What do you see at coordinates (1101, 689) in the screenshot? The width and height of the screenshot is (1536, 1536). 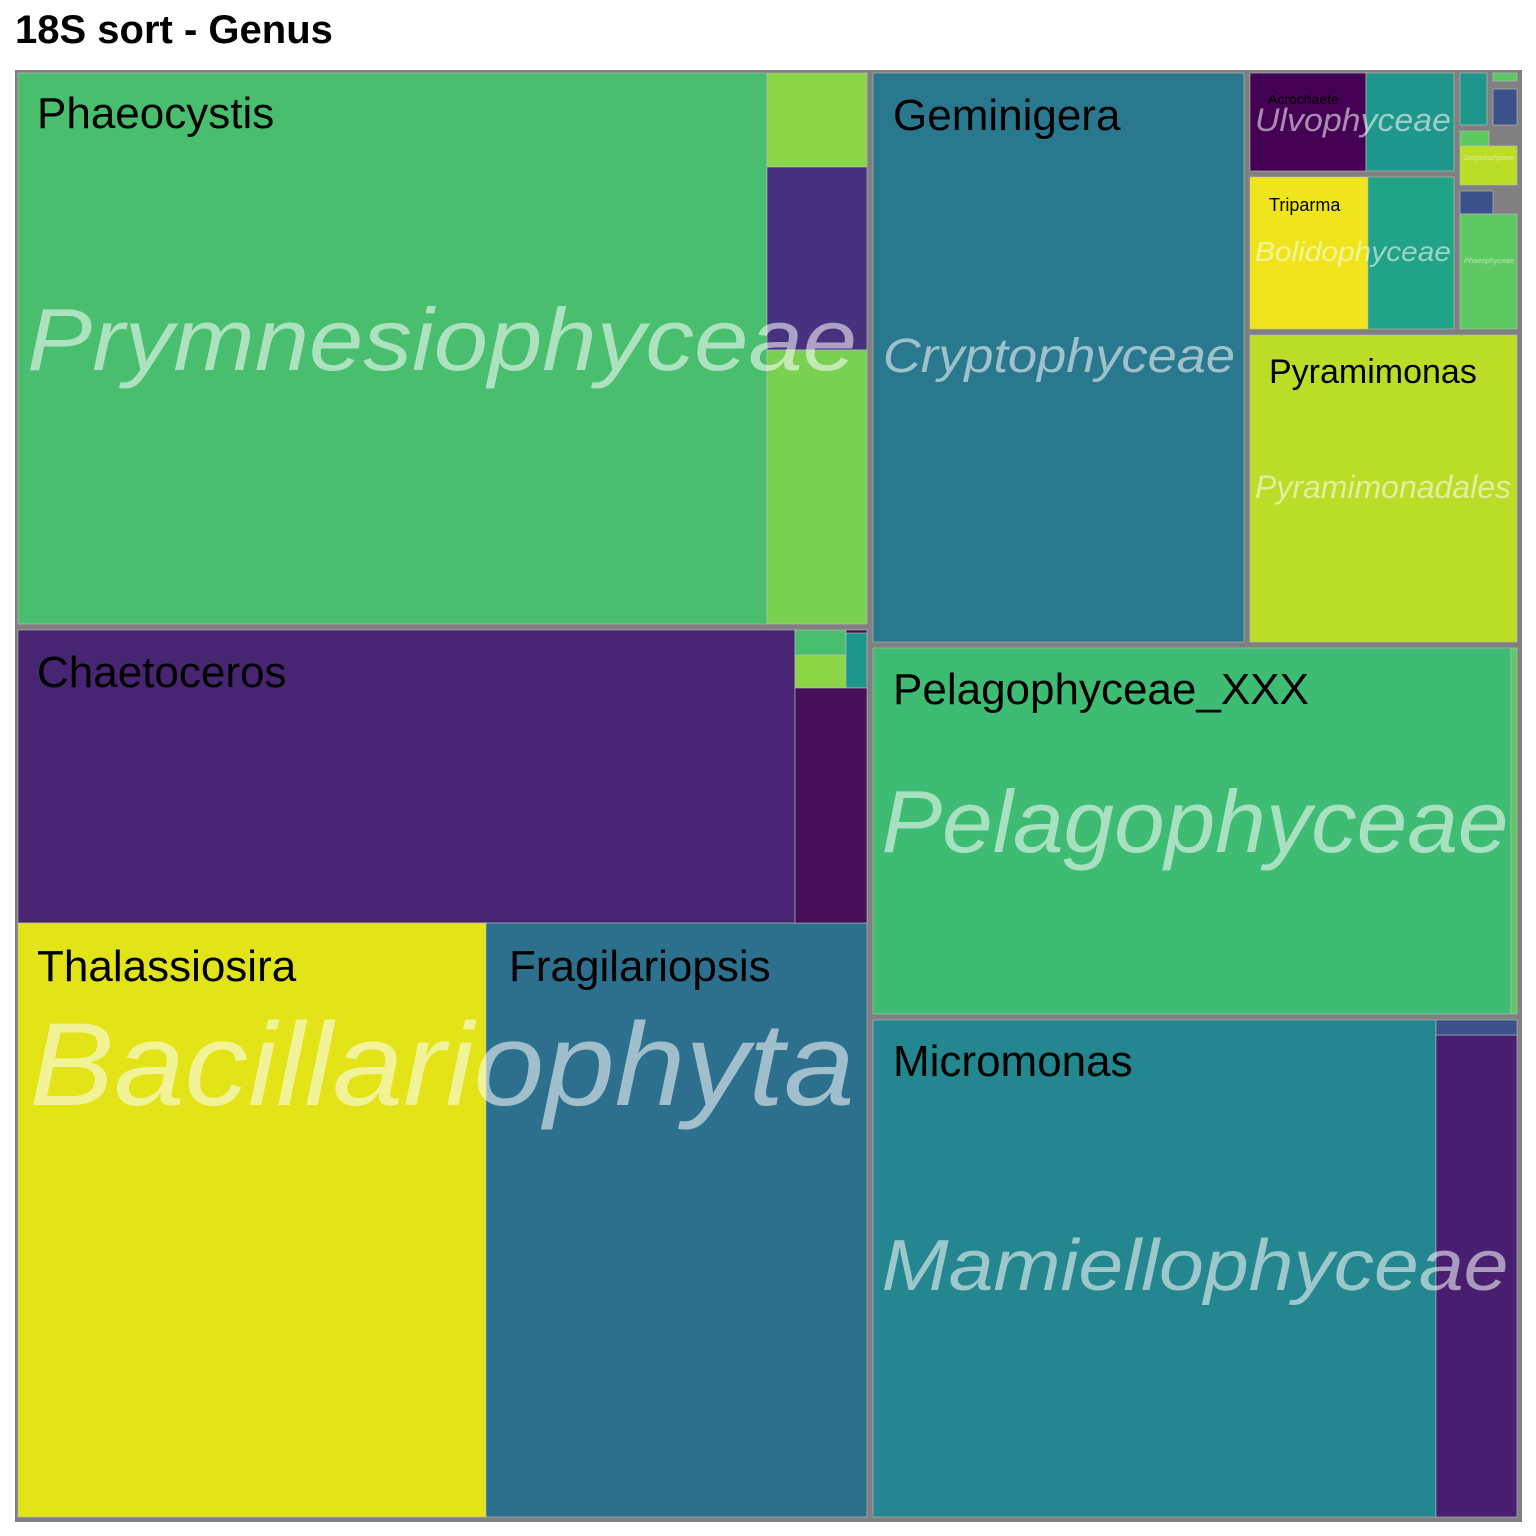 I see `genus-label-pelagophyceae-xxx: Pelagophyceae_XXX` at bounding box center [1101, 689].